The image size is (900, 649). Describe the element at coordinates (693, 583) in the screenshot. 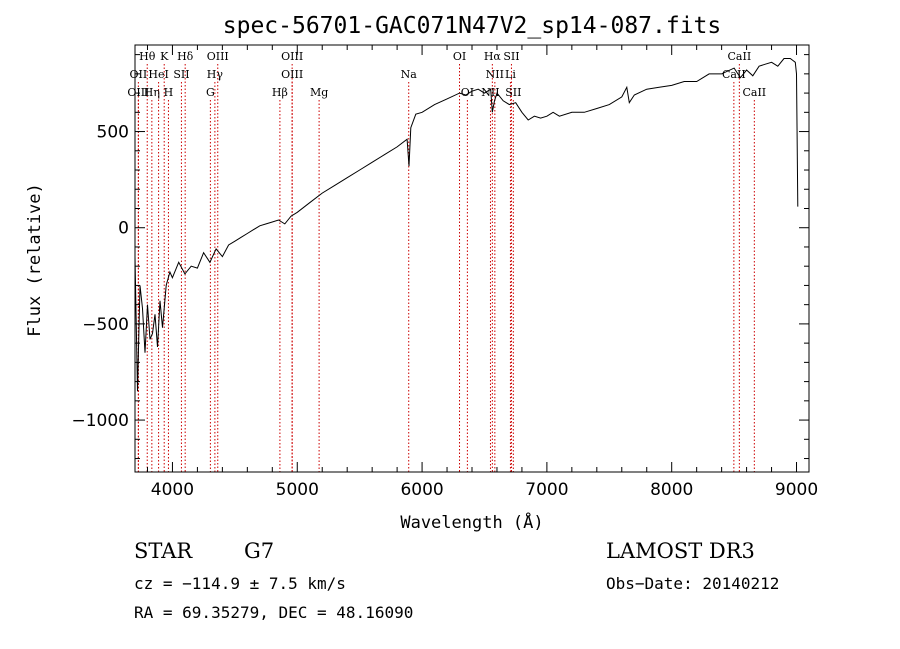

I see `obs-date: Obs−Date: 20140212` at that location.